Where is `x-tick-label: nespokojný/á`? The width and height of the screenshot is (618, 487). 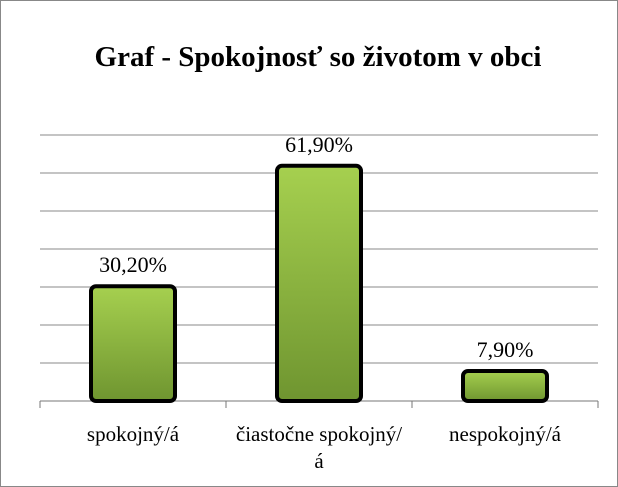
x-tick-label: nespokojný/á is located at coordinates (505, 434).